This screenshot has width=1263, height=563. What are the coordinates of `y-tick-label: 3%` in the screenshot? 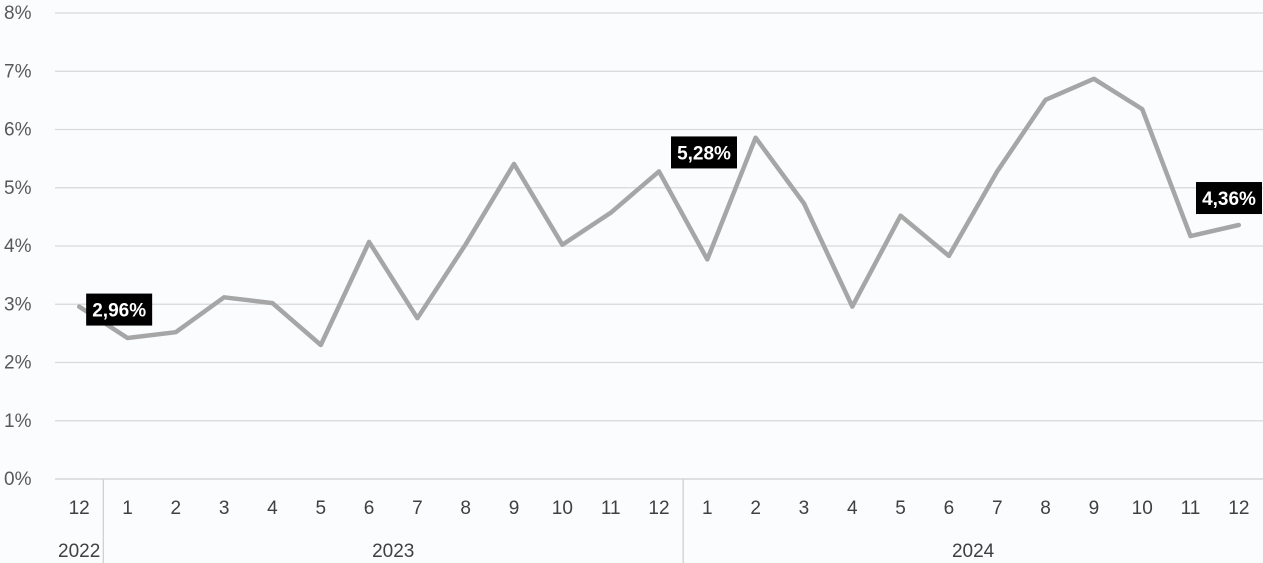 It's located at (18, 304).